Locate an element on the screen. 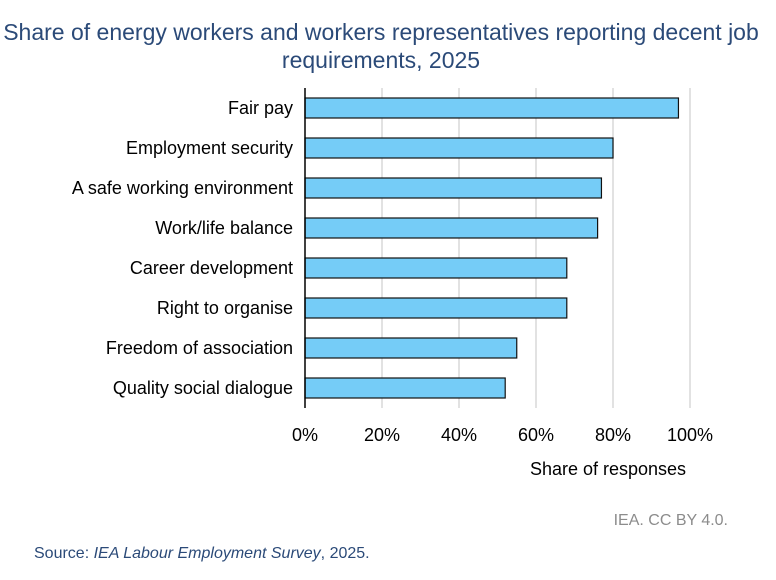 This screenshot has height=580, width=776. bar-career-development is located at coordinates (436, 268).